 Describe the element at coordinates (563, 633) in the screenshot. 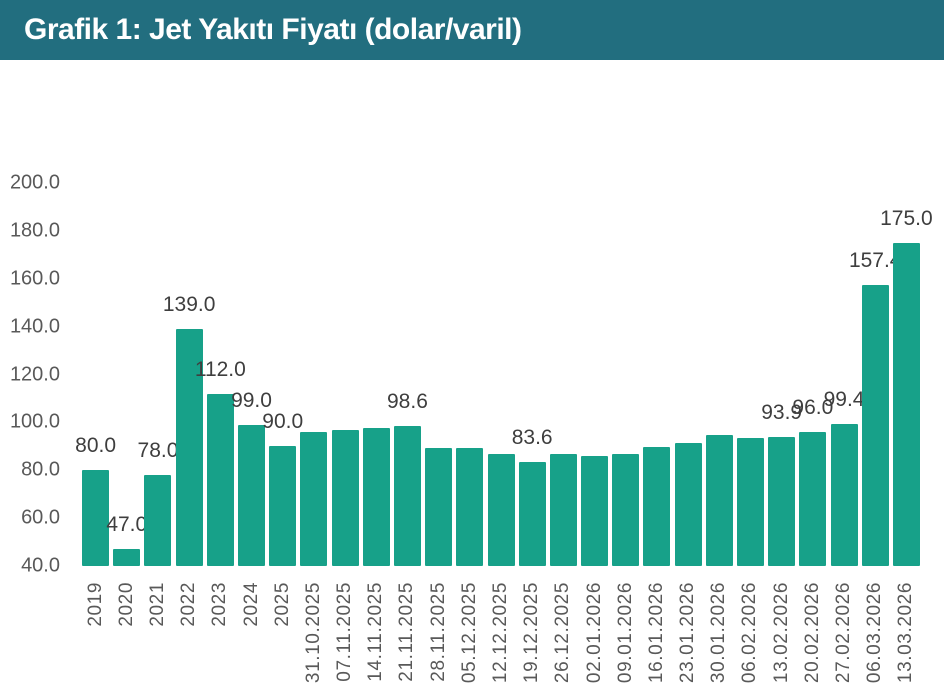

I see `x-tick-label: 26.12.2025` at that location.